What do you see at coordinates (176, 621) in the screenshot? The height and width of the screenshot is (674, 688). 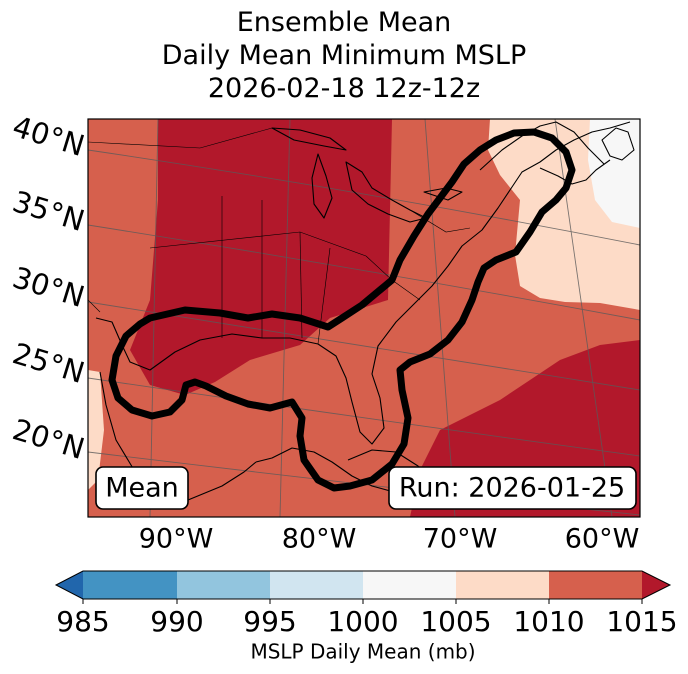 I see `colorbar-tick-label: 990` at bounding box center [176, 621].